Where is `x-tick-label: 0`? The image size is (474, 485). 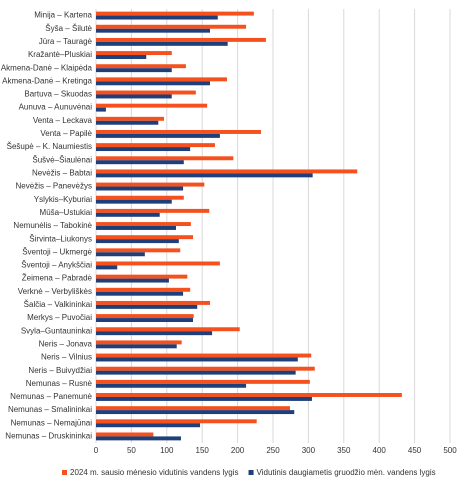 x-tick-label: 0 is located at coordinates (96, 450).